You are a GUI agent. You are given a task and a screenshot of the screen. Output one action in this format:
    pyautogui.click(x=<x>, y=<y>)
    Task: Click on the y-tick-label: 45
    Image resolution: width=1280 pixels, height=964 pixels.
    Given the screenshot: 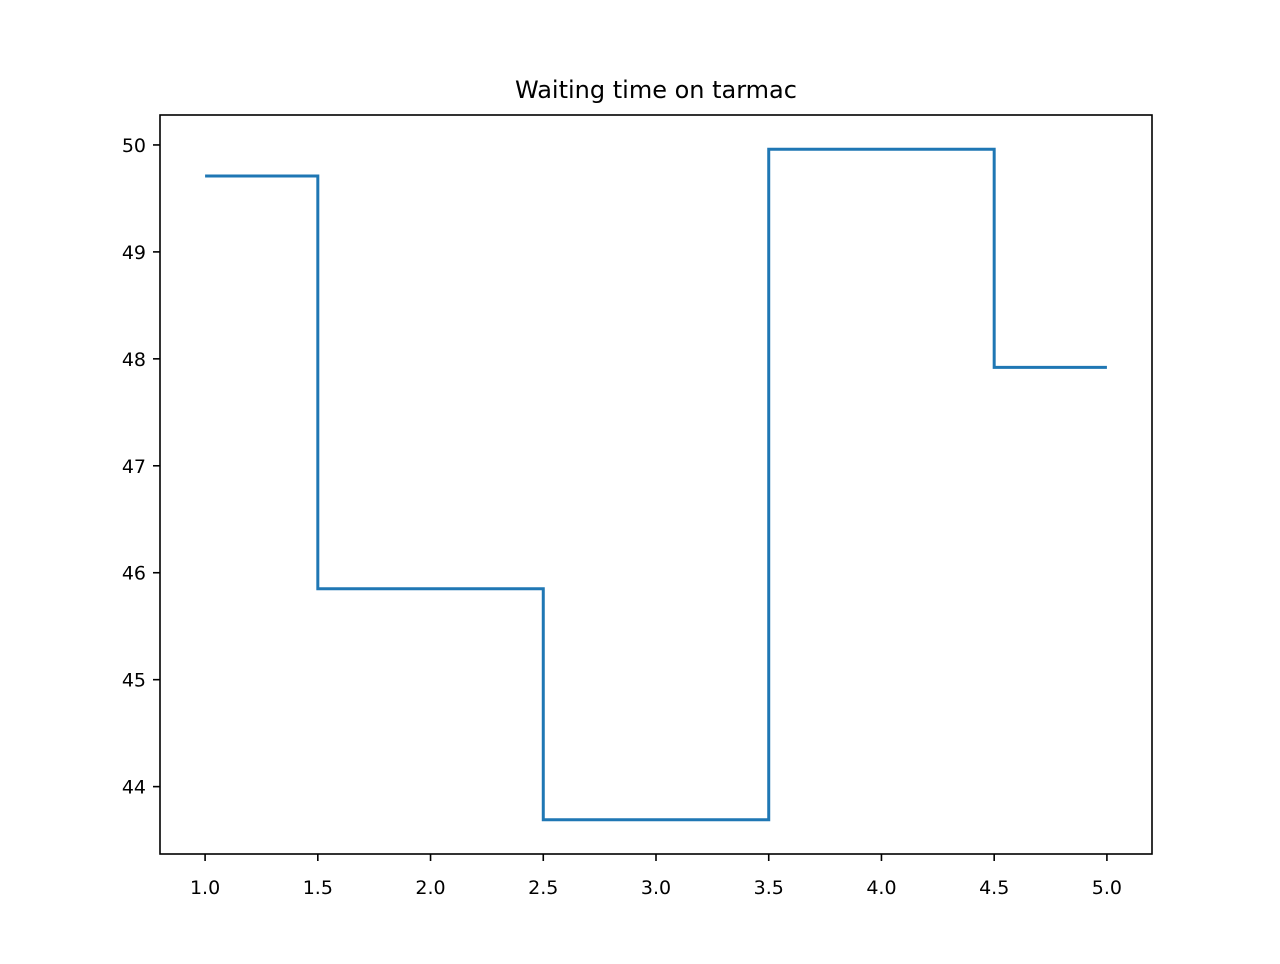 What is the action you would take?
    pyautogui.click(x=134, y=681)
    